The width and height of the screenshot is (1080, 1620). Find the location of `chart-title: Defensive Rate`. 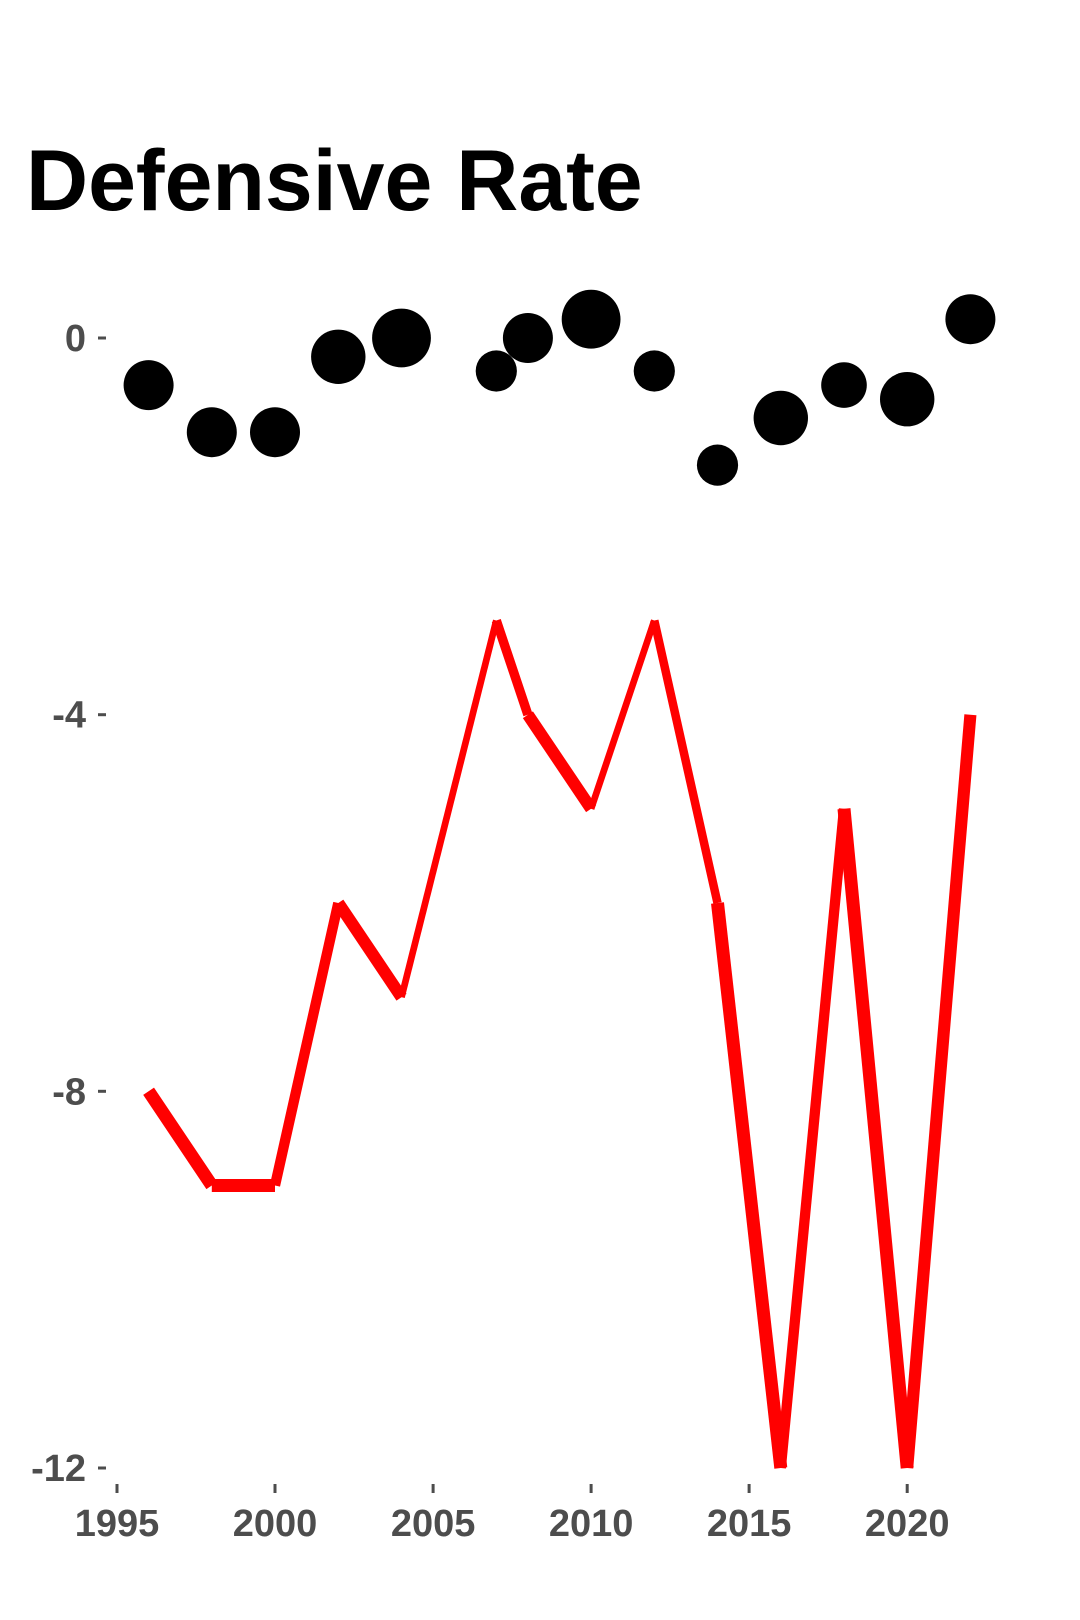

chart-title: Defensive Rate is located at coordinates (334, 181).